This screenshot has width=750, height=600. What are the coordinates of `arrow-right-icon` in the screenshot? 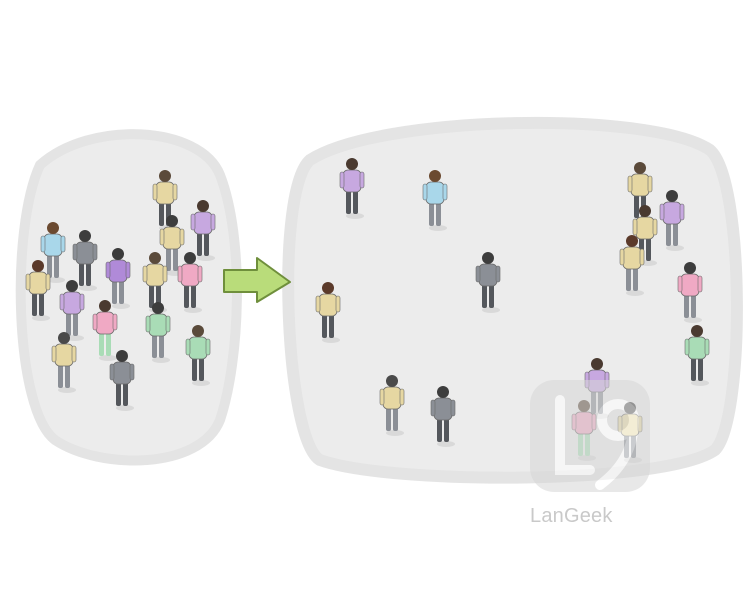 It's located at (257, 280).